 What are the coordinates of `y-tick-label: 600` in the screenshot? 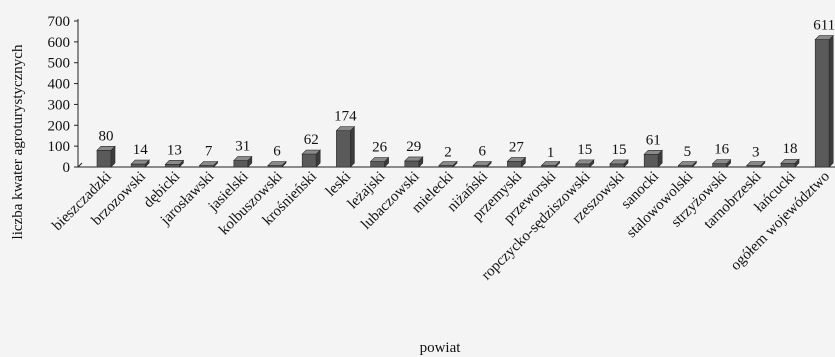 It's located at (59, 43).